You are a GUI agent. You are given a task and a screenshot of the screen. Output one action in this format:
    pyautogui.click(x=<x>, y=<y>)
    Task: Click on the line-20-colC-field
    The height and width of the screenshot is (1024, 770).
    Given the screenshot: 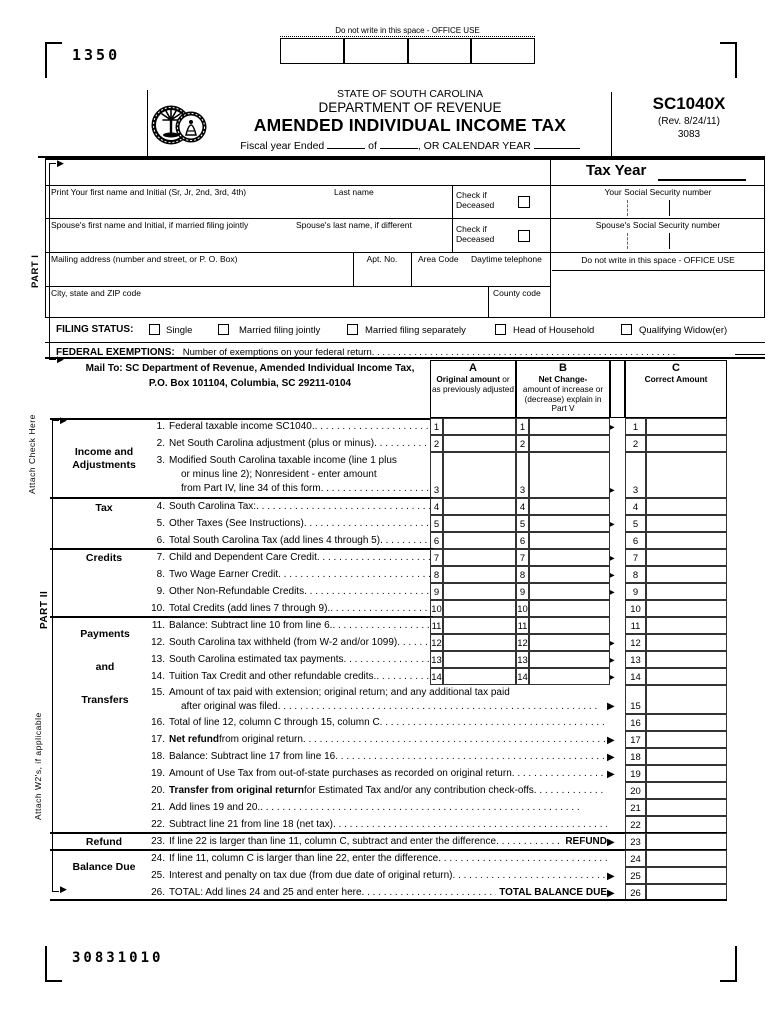 What is the action you would take?
    pyautogui.click(x=686, y=790)
    